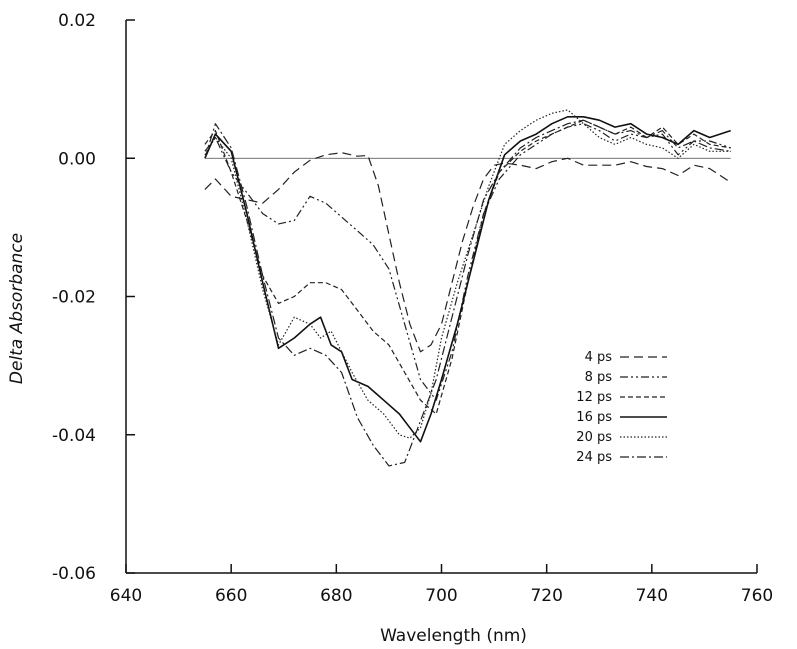 The height and width of the screenshot is (649, 797). I want to click on legend-label: 12 ps, so click(594, 397).